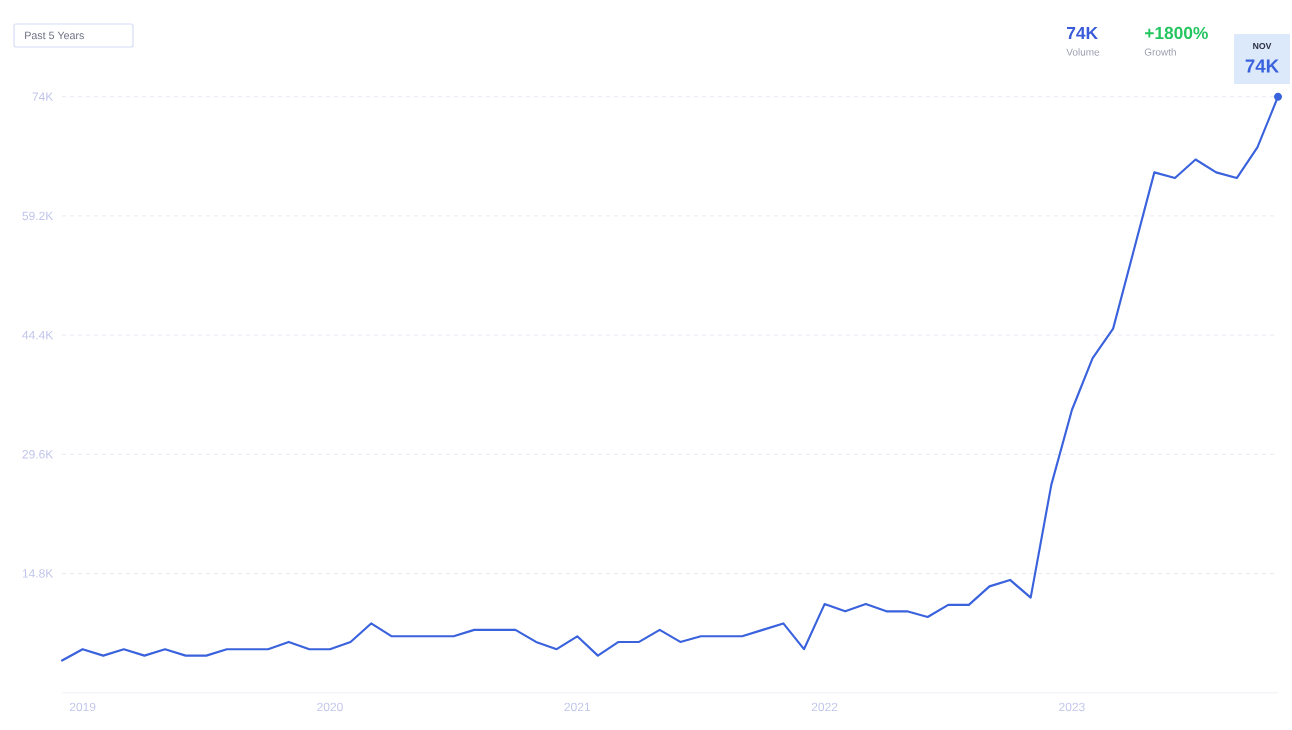  Describe the element at coordinates (1082, 33) in the screenshot. I see `text: 74K` at that location.